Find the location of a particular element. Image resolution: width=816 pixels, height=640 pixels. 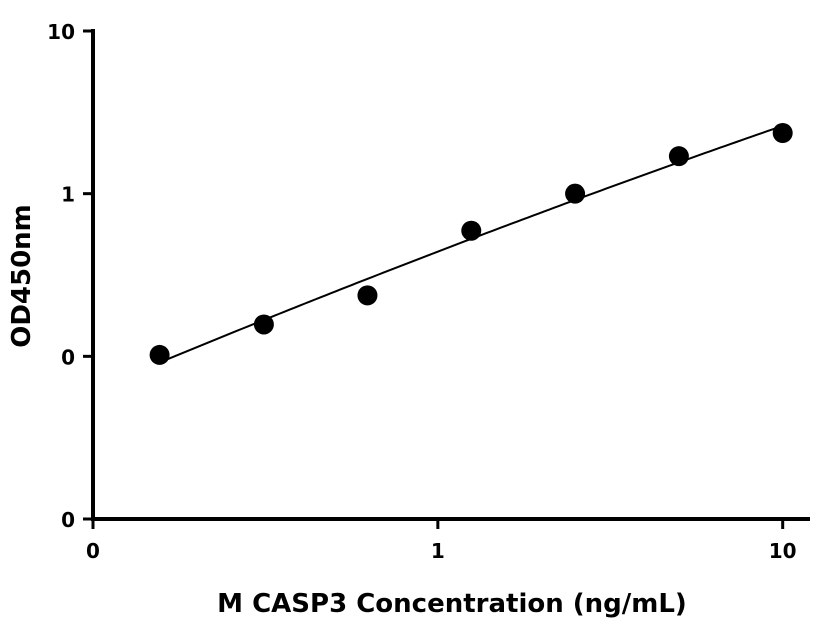

y-tick-label: 10 is located at coordinates (61, 32).